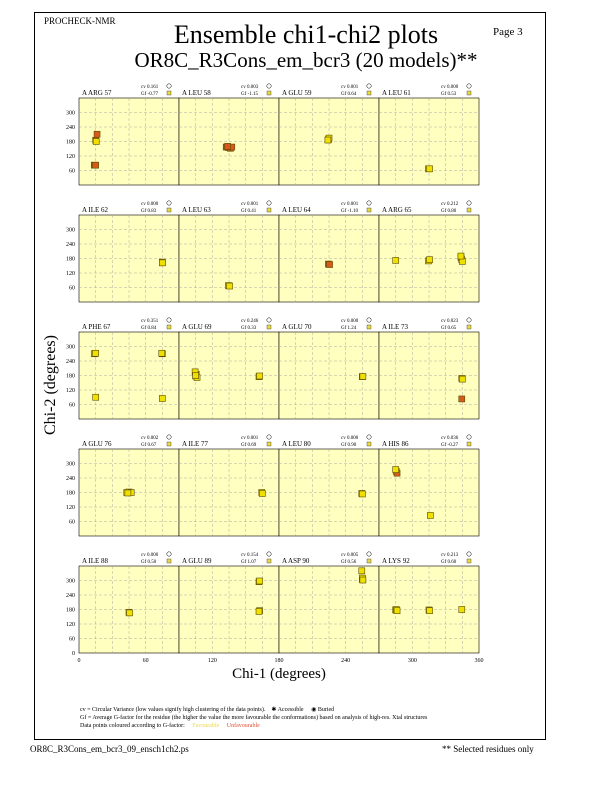 Image resolution: width=612 pixels, height=792 pixels. I want to click on cv-label: cv 0.213, so click(450, 555).